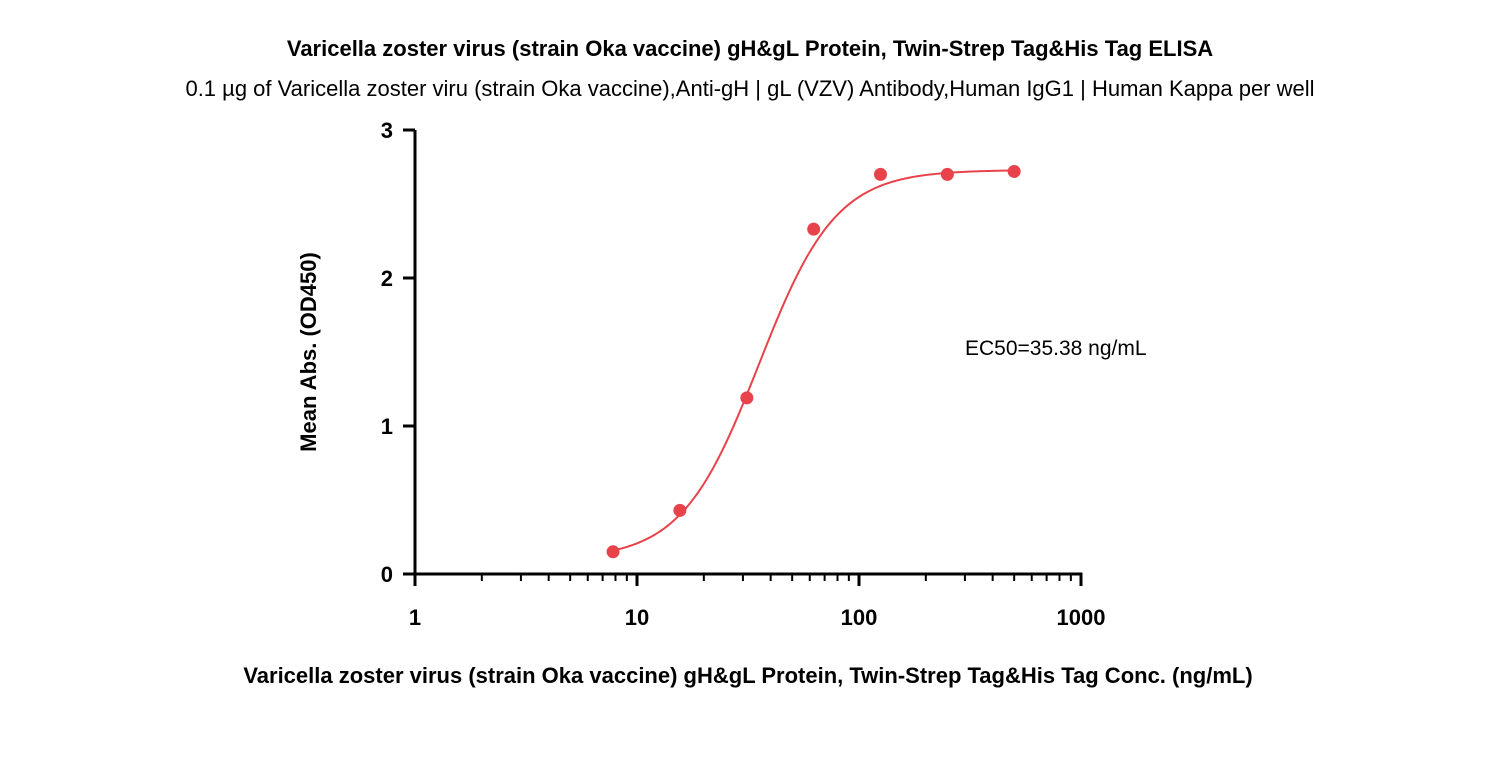  What do you see at coordinates (415, 617) in the screenshot?
I see `x-tick-label: 1` at bounding box center [415, 617].